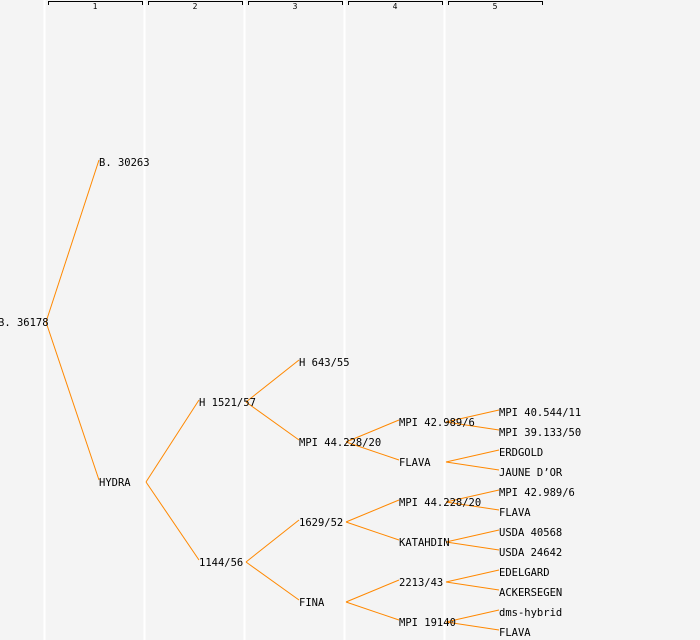  What do you see at coordinates (95, 6) in the screenshot?
I see `column-header: 1` at bounding box center [95, 6].